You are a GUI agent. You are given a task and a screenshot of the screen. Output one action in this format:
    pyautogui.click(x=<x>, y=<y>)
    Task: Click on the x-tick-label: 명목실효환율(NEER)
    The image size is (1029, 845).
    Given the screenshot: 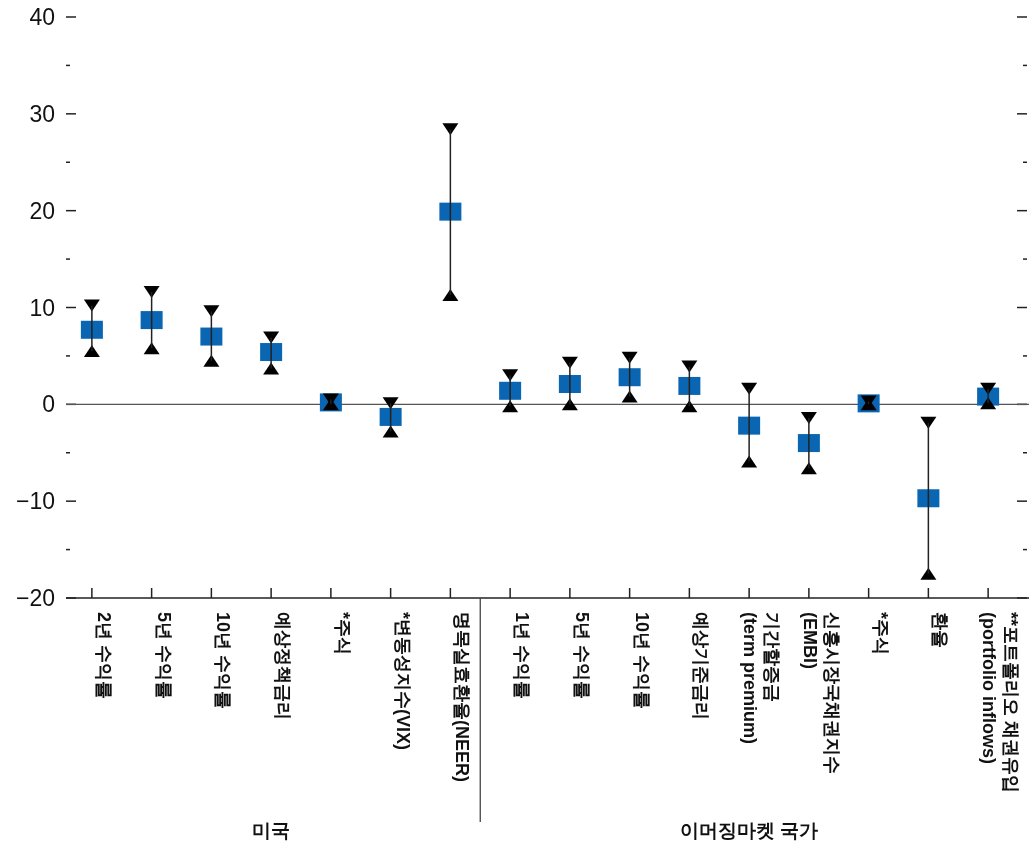 What is the action you would take?
    pyautogui.click(x=462, y=697)
    